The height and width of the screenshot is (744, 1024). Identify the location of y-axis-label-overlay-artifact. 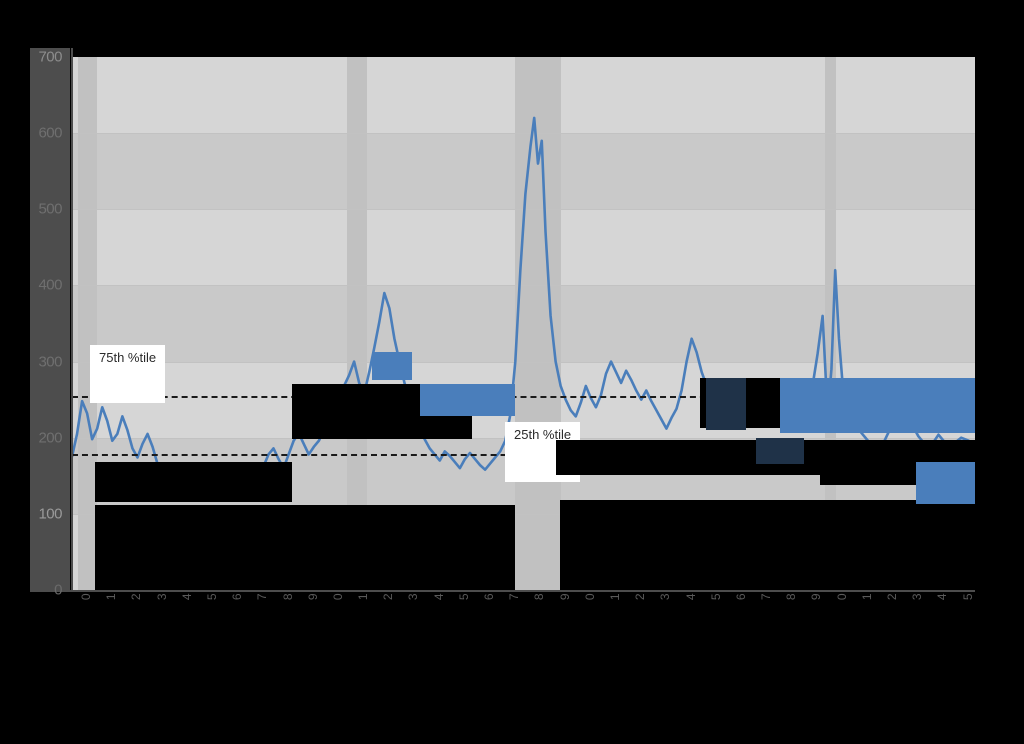
(50, 319).